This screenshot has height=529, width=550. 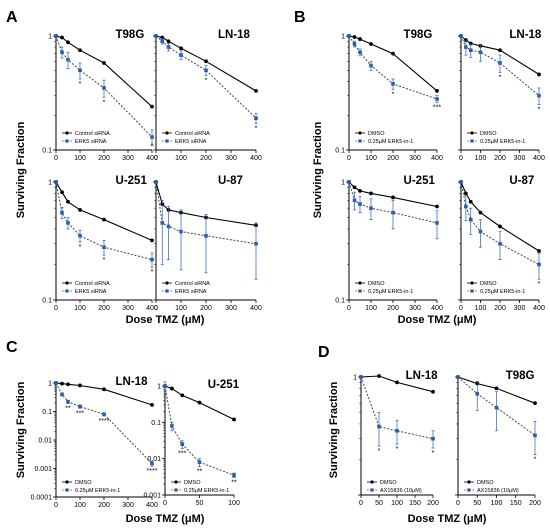 What do you see at coordinates (393, 158) in the screenshot?
I see `x-tick-label: 200` at bounding box center [393, 158].